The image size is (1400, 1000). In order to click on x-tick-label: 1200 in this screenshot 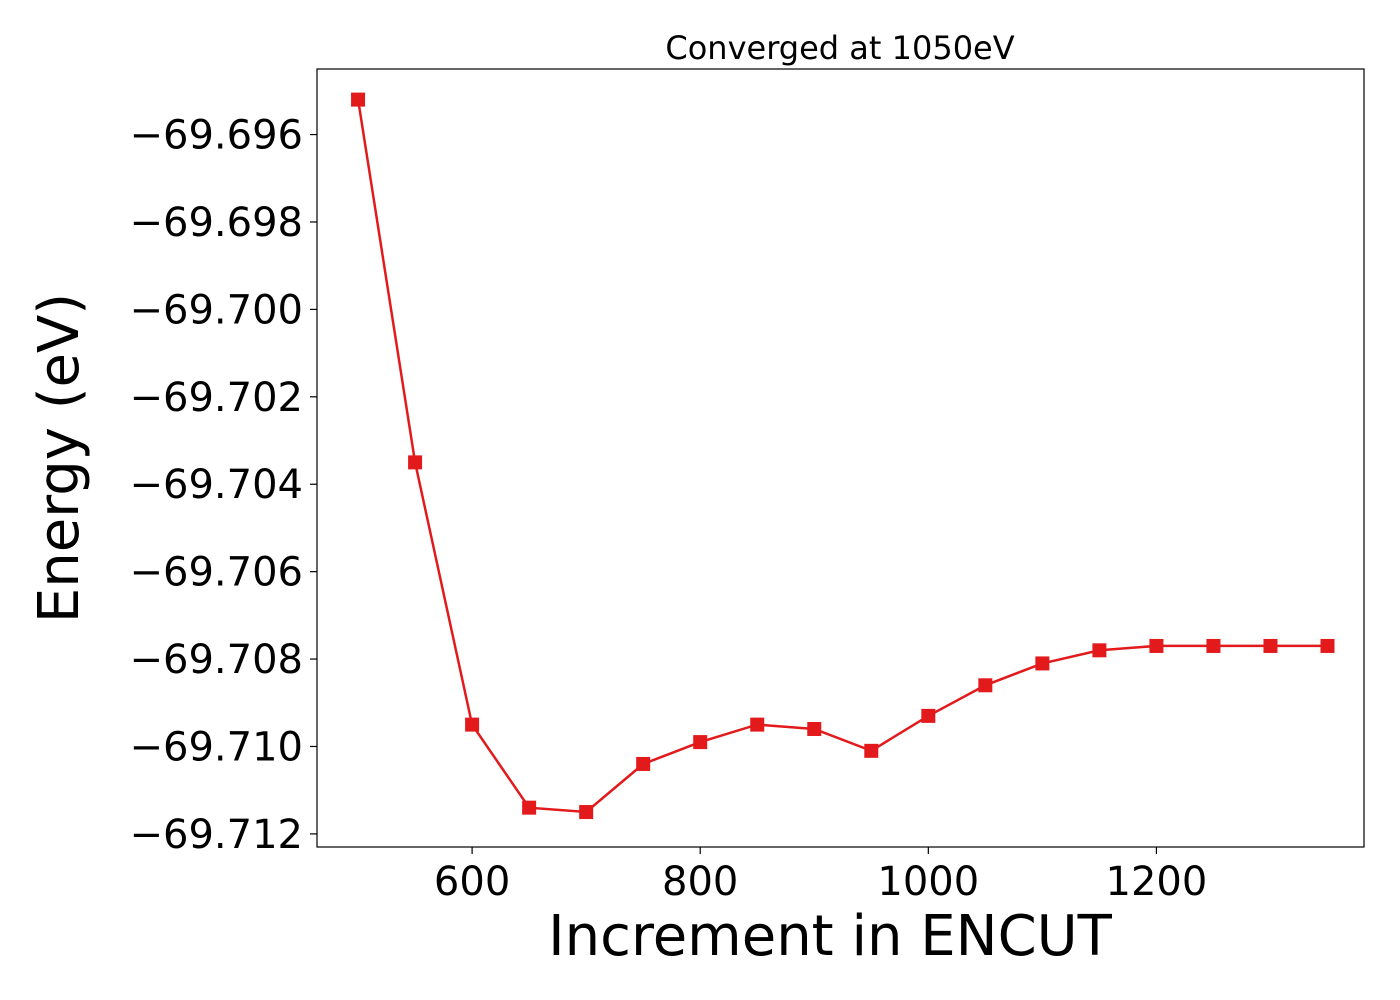, I will do `click(1157, 882)`.